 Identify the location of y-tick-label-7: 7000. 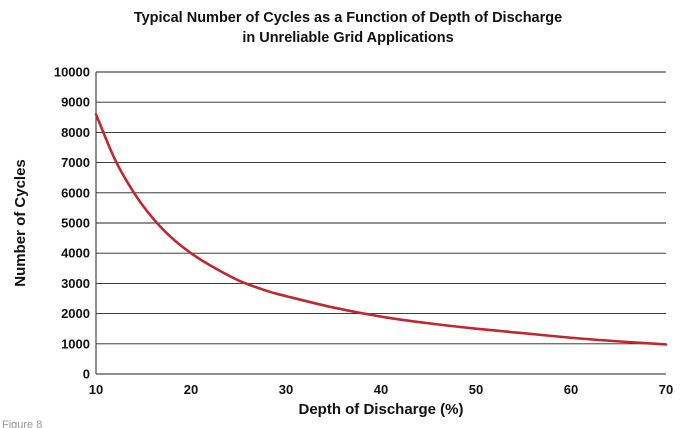
(75, 162).